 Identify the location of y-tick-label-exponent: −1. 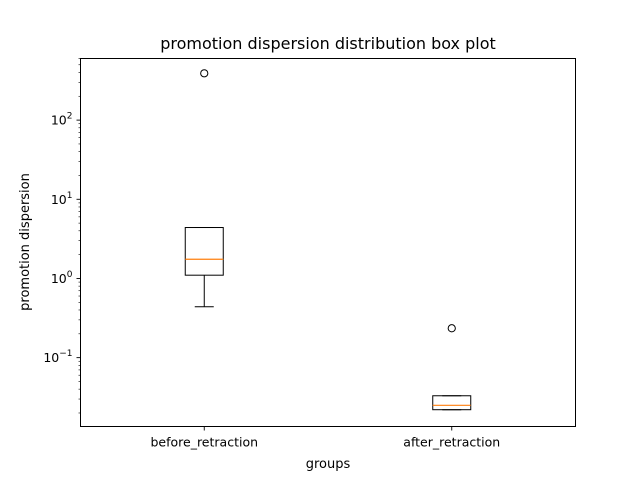
(65, 354).